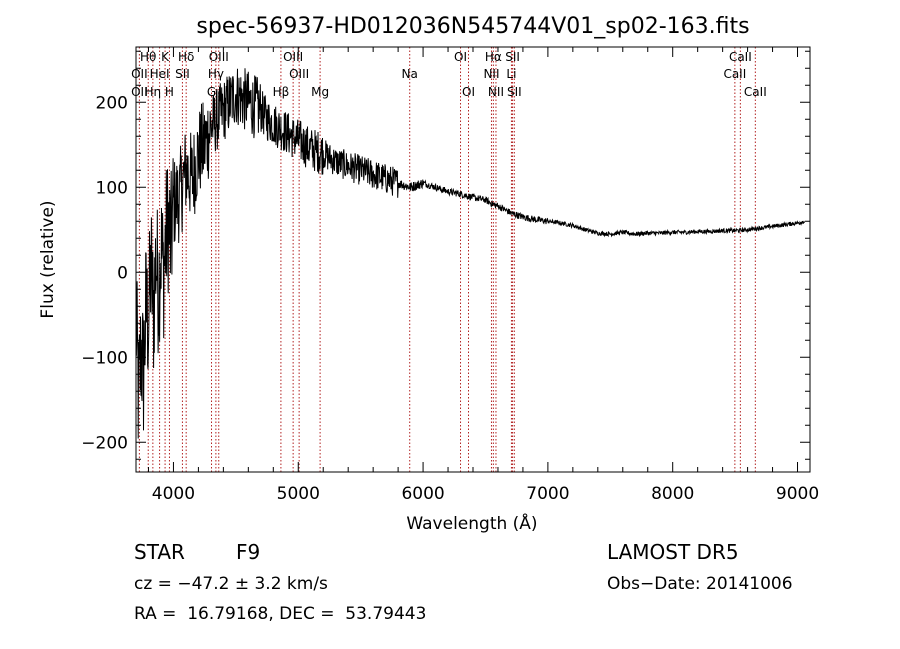  Describe the element at coordinates (231, 584) in the screenshot. I see `redshift-velocity: cz = −47.2 ± 3.2 km/s` at that location.